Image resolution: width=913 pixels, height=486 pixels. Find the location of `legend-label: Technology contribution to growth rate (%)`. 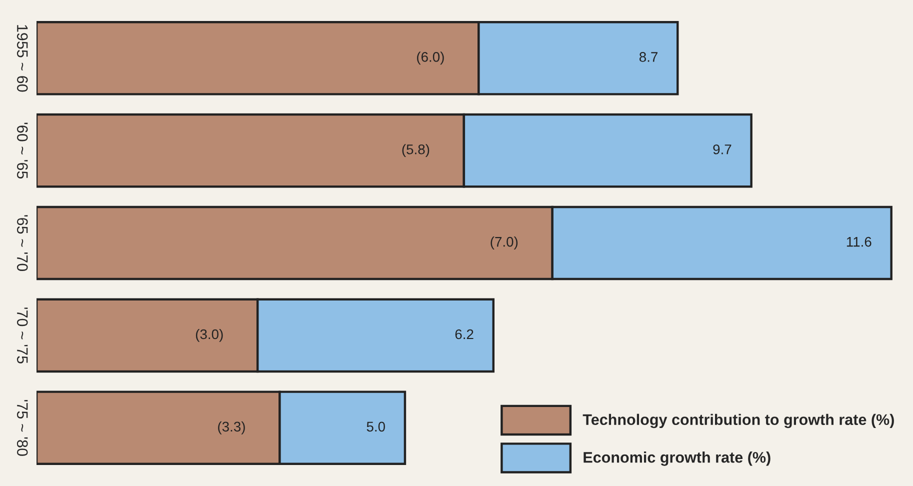

legend-label: Technology contribution to growth rate (%) is located at coordinates (738, 421).